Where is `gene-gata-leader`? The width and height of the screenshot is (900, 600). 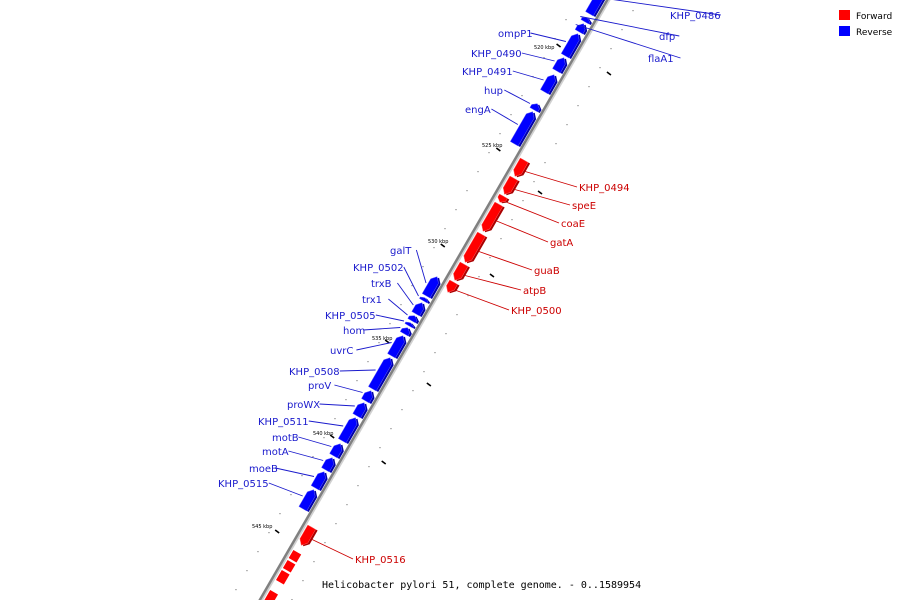 gene-gata-leader is located at coordinates (522, 231).